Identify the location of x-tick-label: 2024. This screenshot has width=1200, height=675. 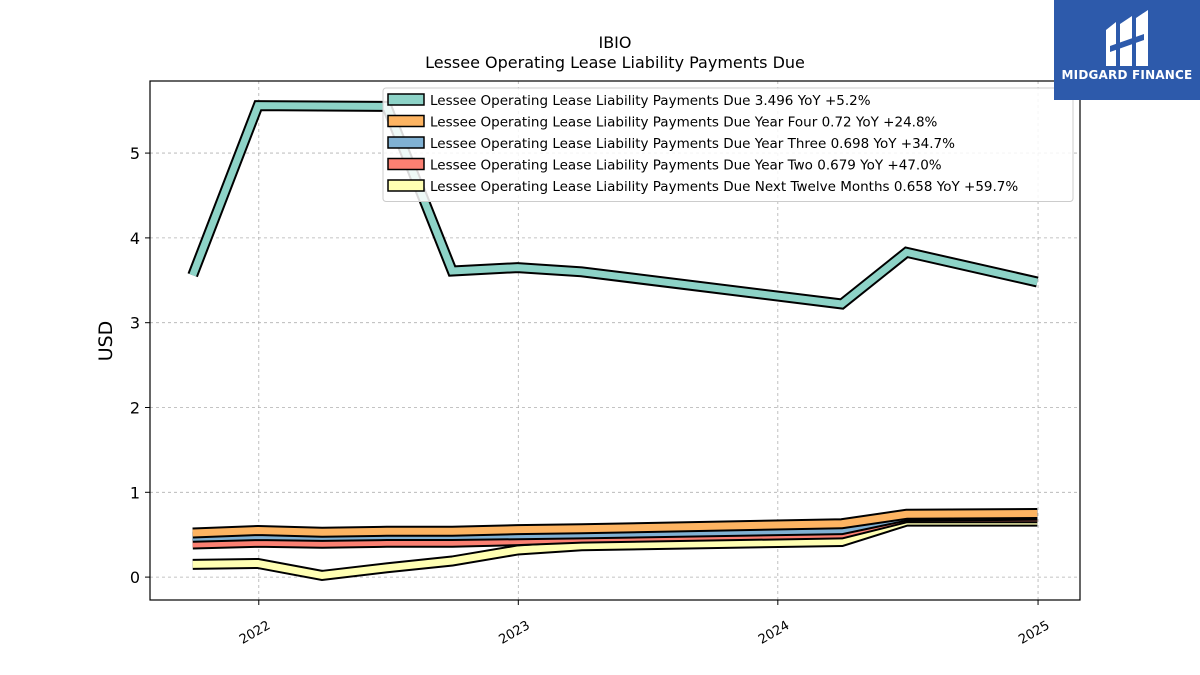
(774, 633).